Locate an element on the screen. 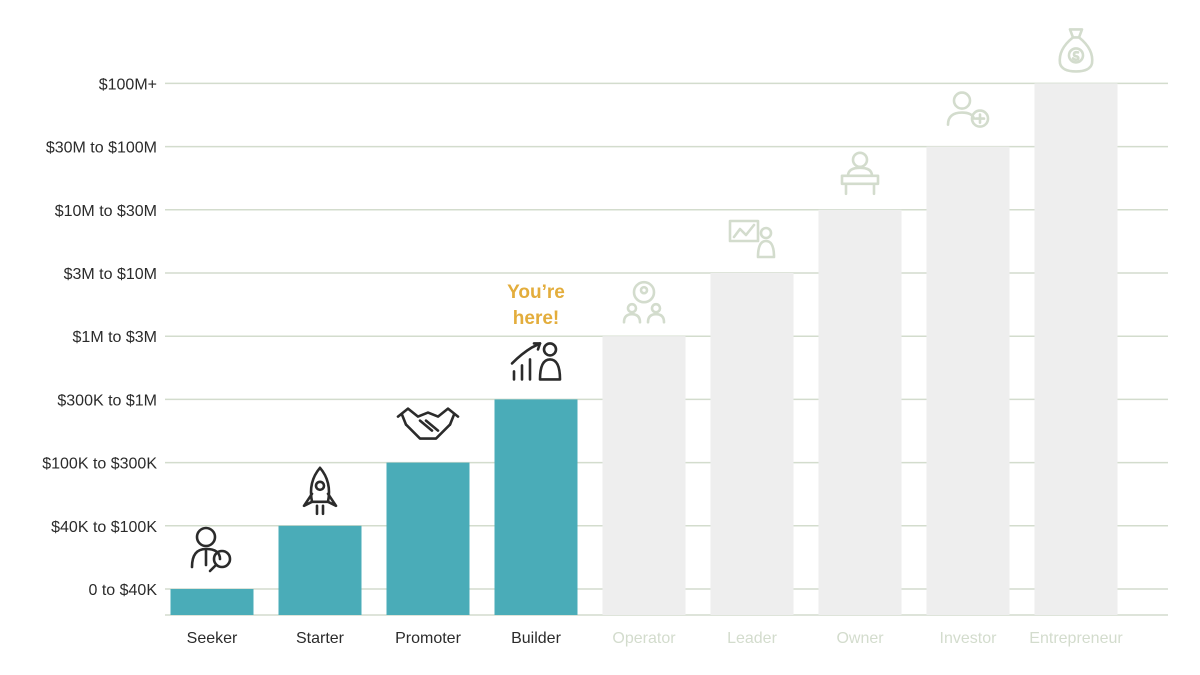  bar-investor is located at coordinates (968, 380).